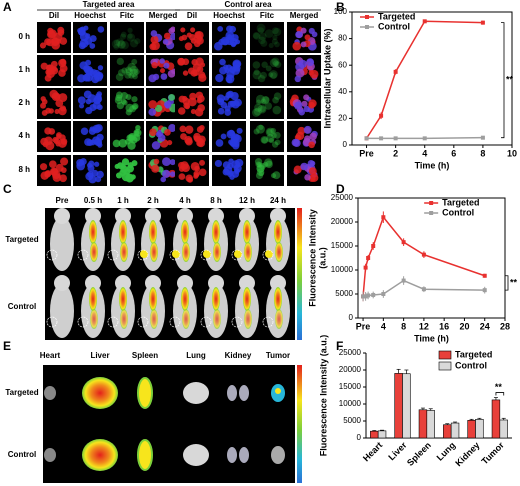 The height and width of the screenshot is (486, 520). Describe the element at coordinates (62, 200) in the screenshot. I see `time-label: Pre` at that location.